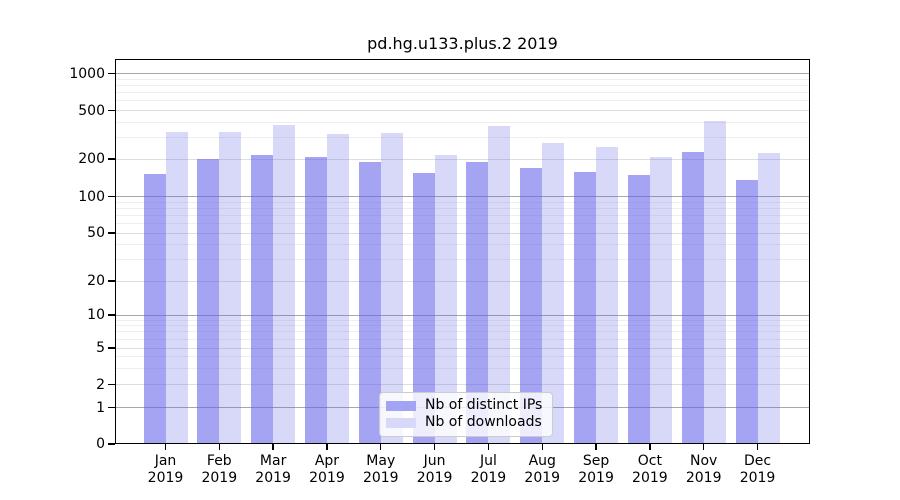 This screenshot has width=900, height=500. Describe the element at coordinates (434, 461) in the screenshot. I see `x-tick-month: Jun` at that location.